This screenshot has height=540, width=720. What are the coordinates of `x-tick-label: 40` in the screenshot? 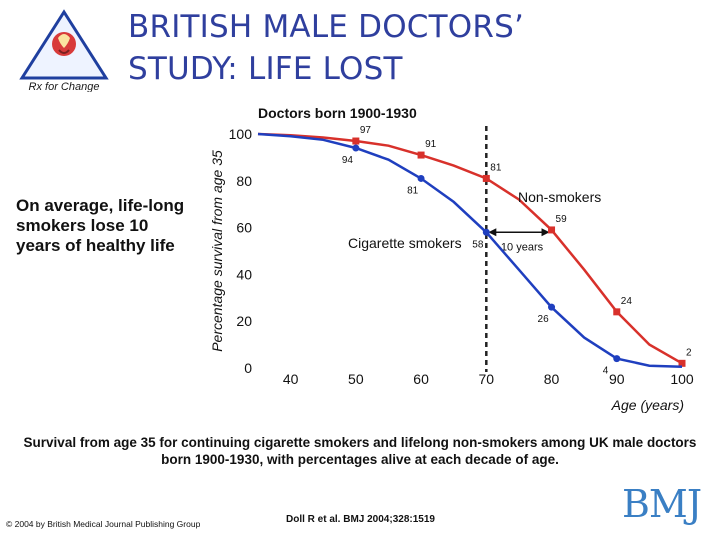 It's located at (291, 379).